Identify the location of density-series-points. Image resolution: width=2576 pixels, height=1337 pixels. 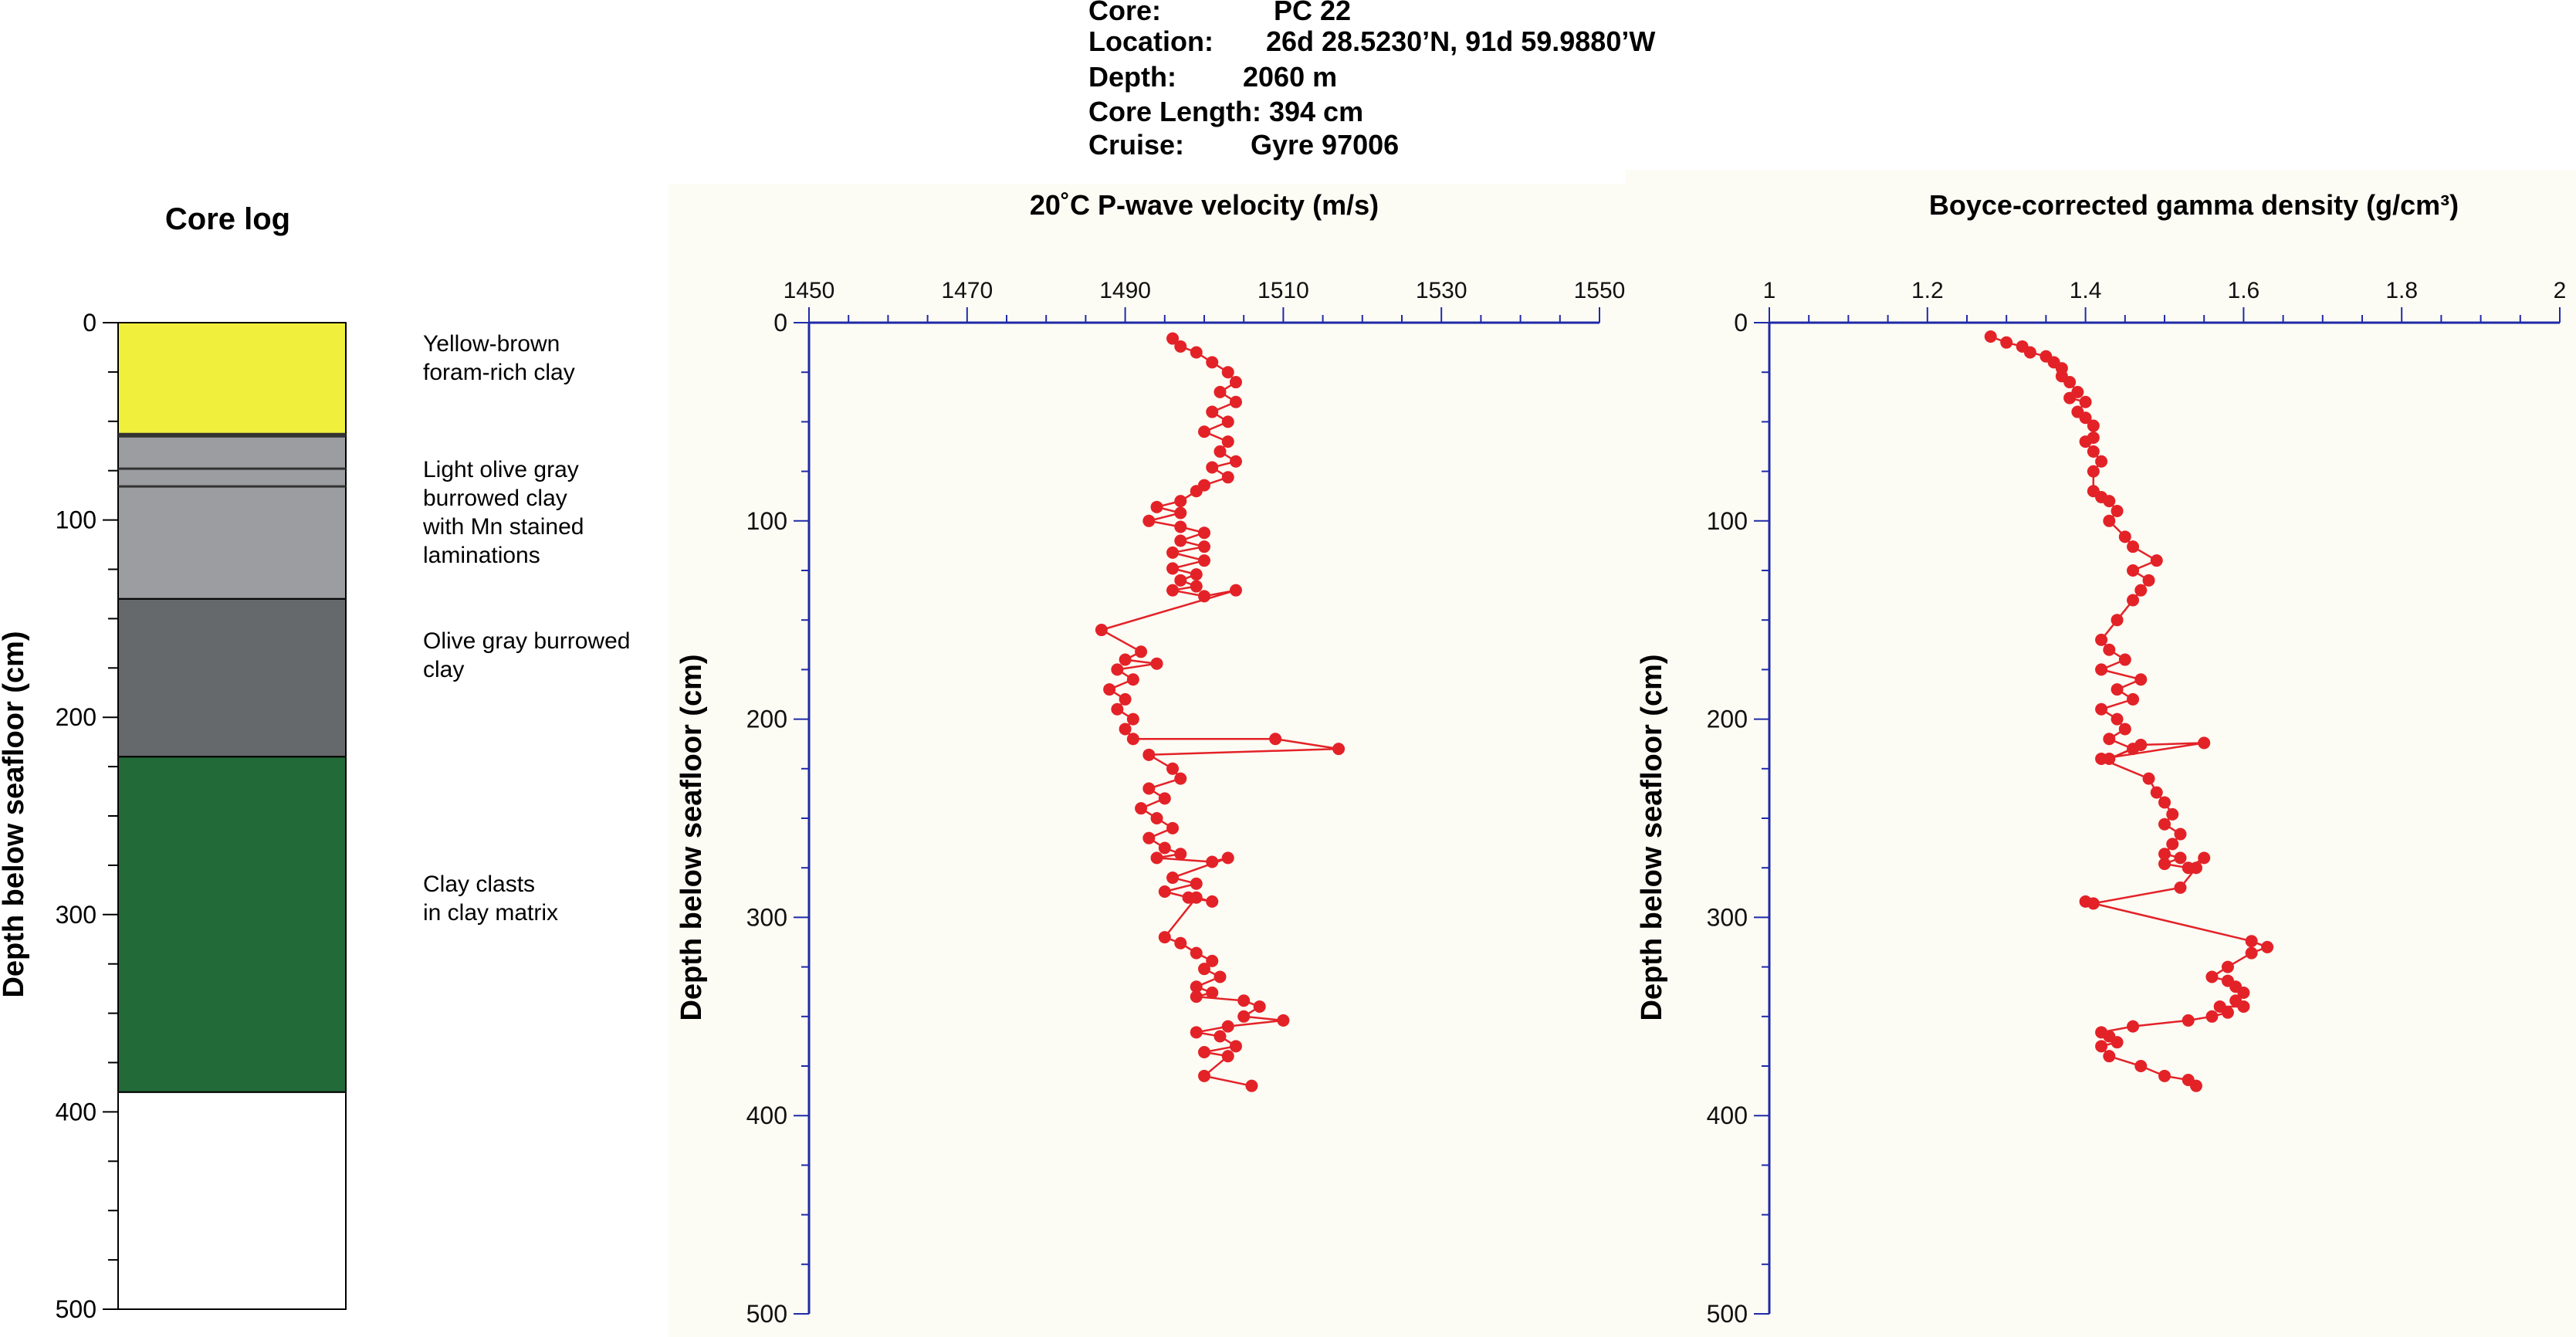
(2129, 711).